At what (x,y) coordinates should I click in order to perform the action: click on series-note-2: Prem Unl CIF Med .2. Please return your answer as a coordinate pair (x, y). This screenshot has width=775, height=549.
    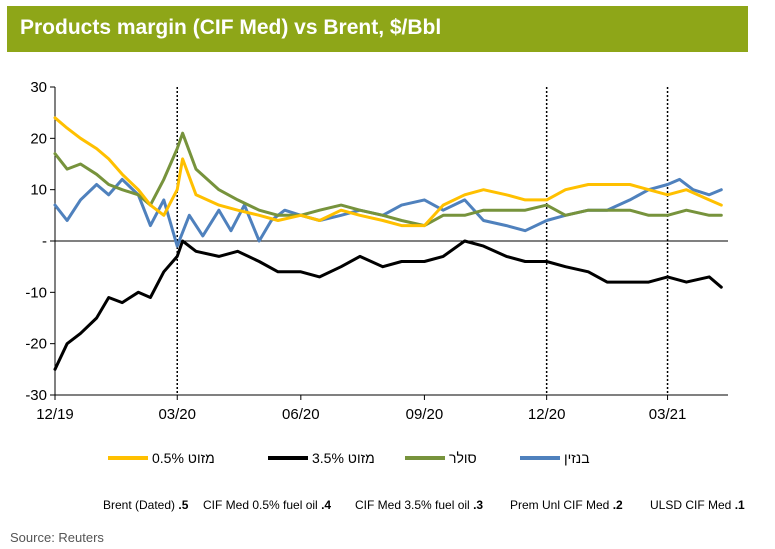
    Looking at the image, I should click on (566, 505).